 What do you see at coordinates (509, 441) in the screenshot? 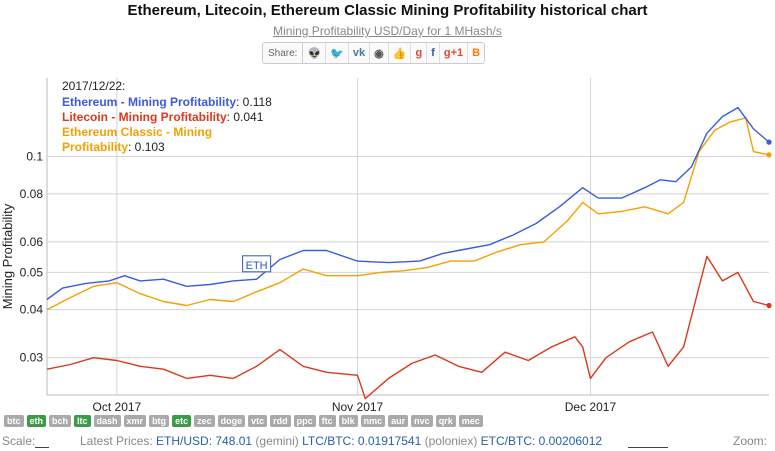
I see `etc-price-label: ETC/BTC:` at bounding box center [509, 441].